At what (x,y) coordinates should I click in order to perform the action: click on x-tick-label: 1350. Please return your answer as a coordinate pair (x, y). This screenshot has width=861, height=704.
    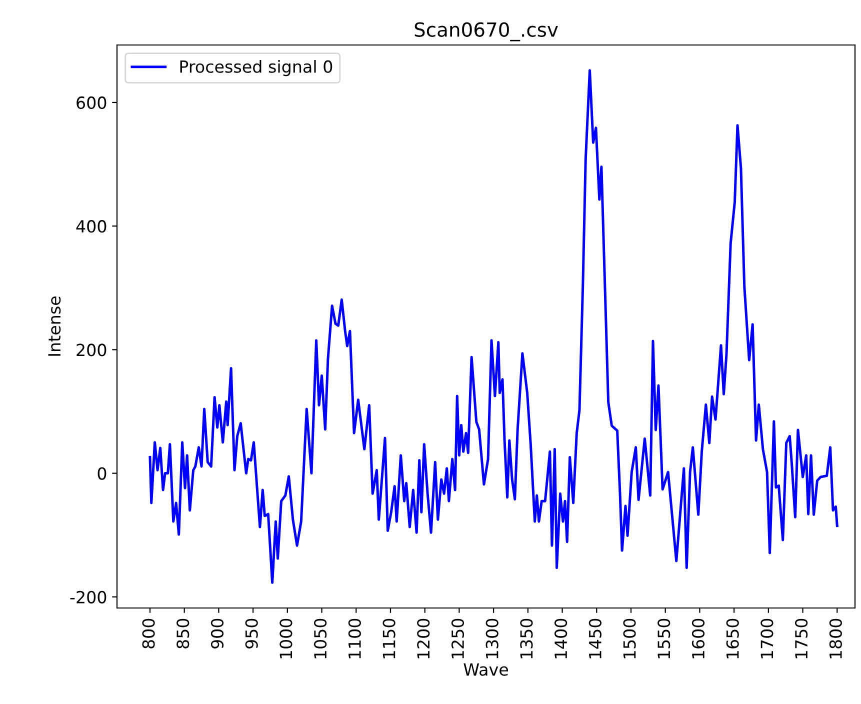
    Looking at the image, I should click on (526, 638).